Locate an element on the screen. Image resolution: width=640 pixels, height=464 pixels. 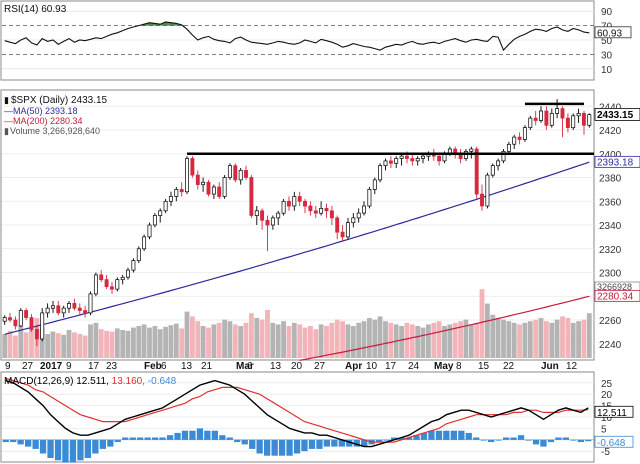
rsi-value-text: 60.93 is located at coordinates (609, 33).